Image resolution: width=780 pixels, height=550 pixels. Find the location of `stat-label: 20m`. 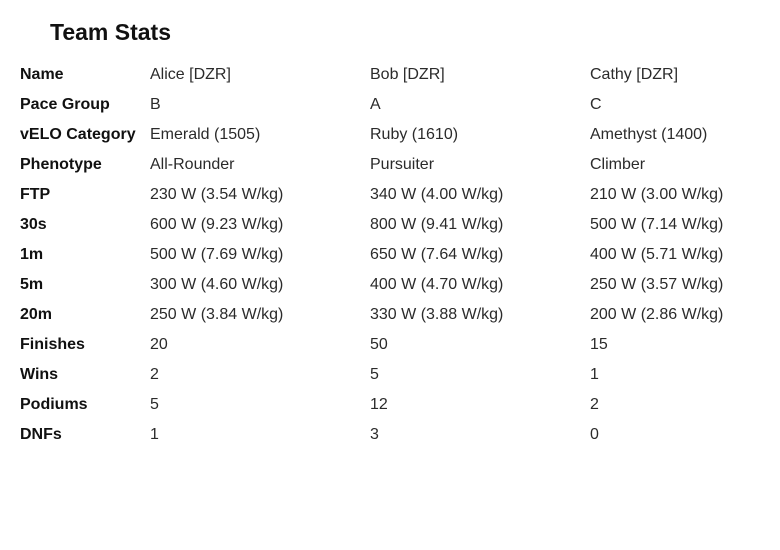

stat-label: 20m is located at coordinates (36, 314).